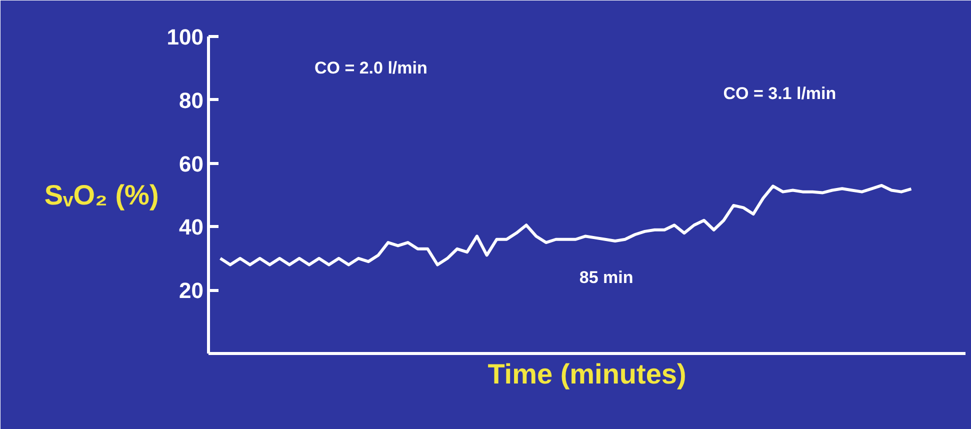  Describe the element at coordinates (101, 195) in the screenshot. I see `y-axis-title: SᵥO₂ (%)` at that location.